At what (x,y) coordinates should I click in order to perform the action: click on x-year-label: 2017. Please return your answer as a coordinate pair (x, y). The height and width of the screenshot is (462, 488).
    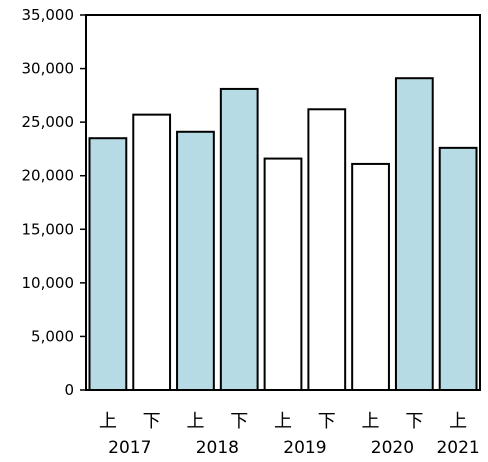
    Looking at the image, I should click on (129, 448).